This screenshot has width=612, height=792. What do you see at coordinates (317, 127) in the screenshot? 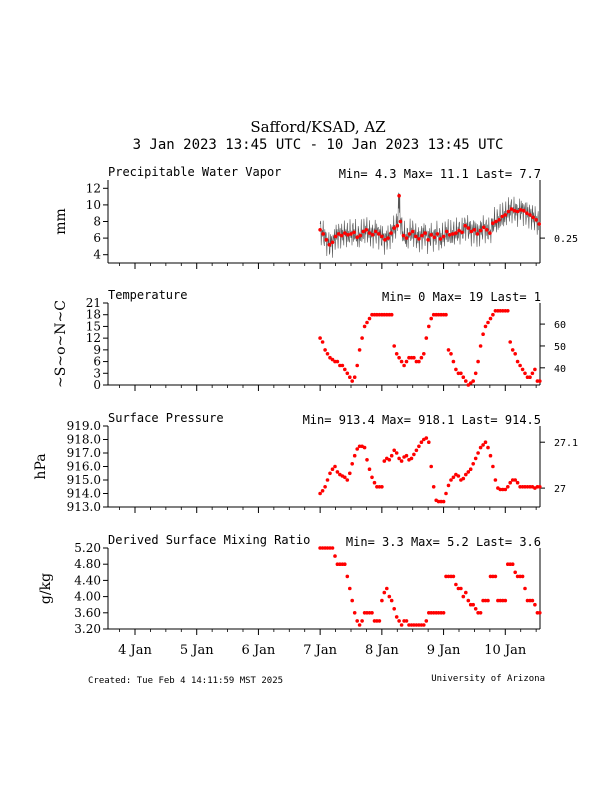
I see `chart-title: Safford/KSAD, AZ` at bounding box center [317, 127].